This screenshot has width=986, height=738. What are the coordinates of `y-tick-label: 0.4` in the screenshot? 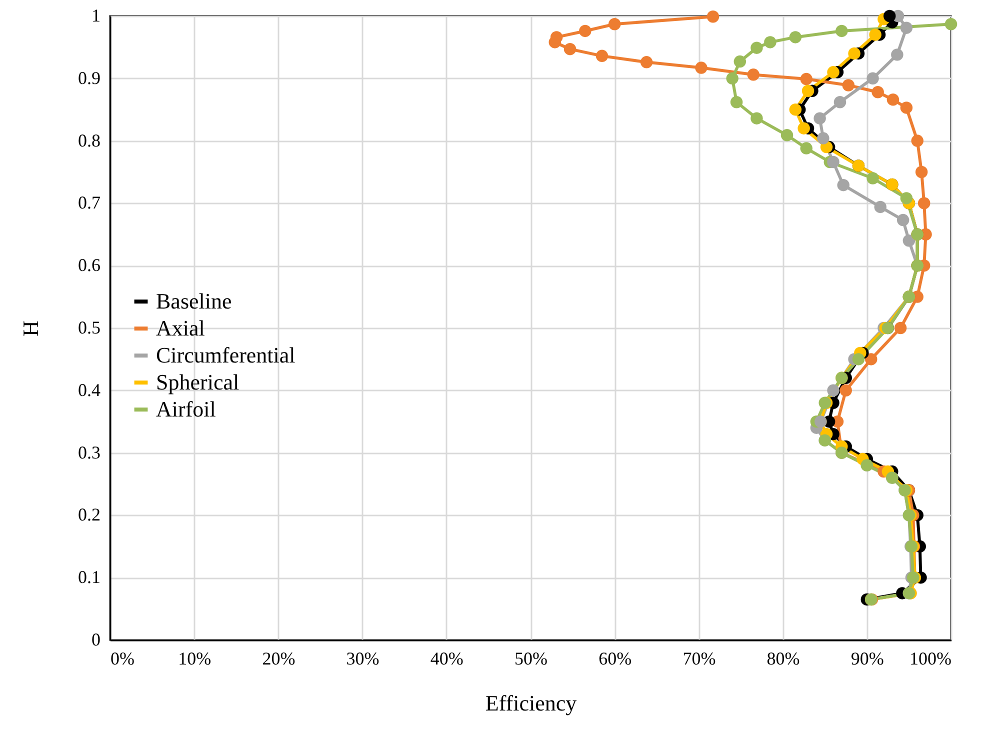 It's located at (89, 390).